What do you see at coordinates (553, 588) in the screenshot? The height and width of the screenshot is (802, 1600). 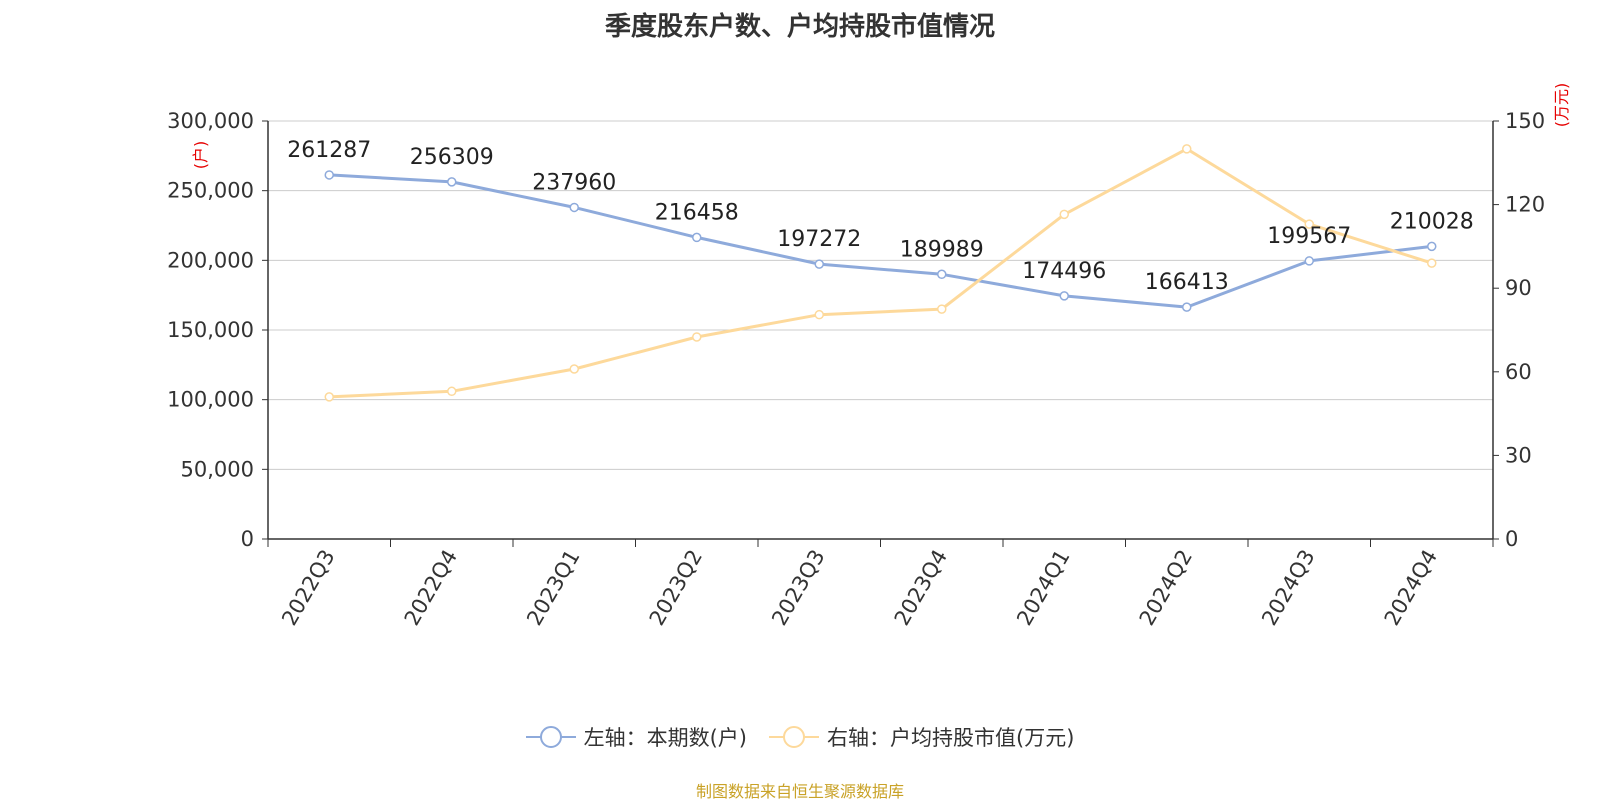 I see `x-axis-tick-label: 2023Q1` at bounding box center [553, 588].